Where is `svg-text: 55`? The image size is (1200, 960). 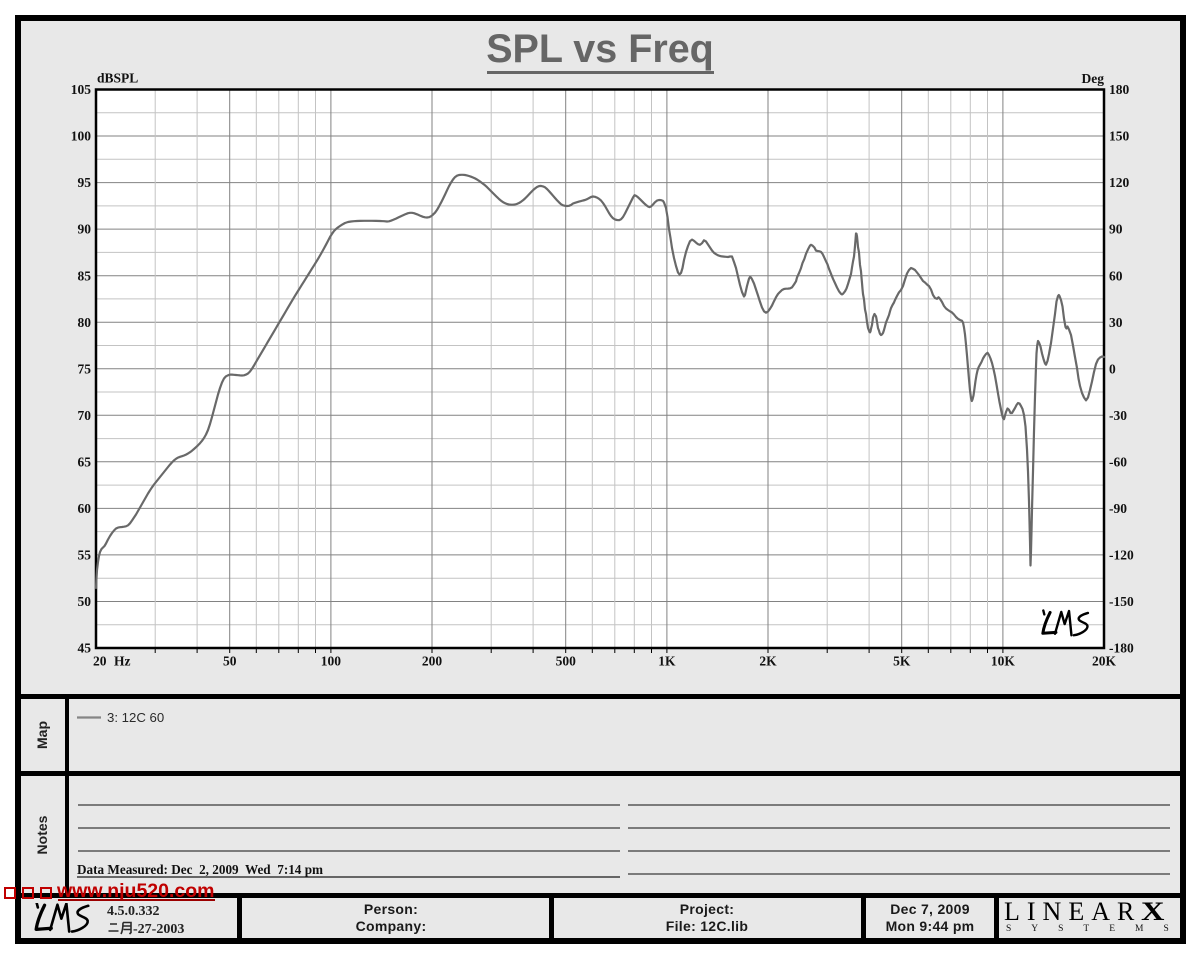 svg-text: 55 is located at coordinates (85, 555).